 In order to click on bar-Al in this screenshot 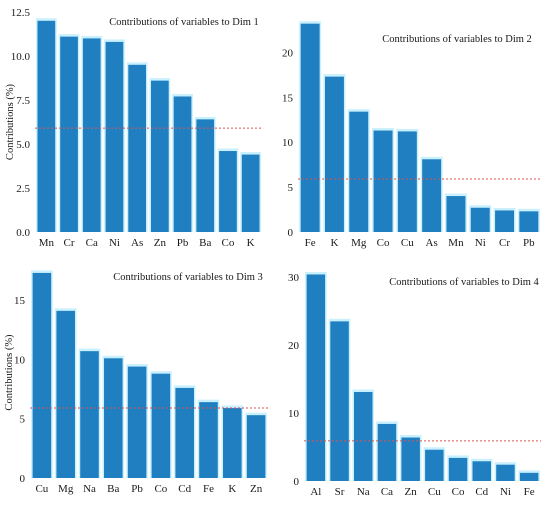, I will do `click(316, 377)`.